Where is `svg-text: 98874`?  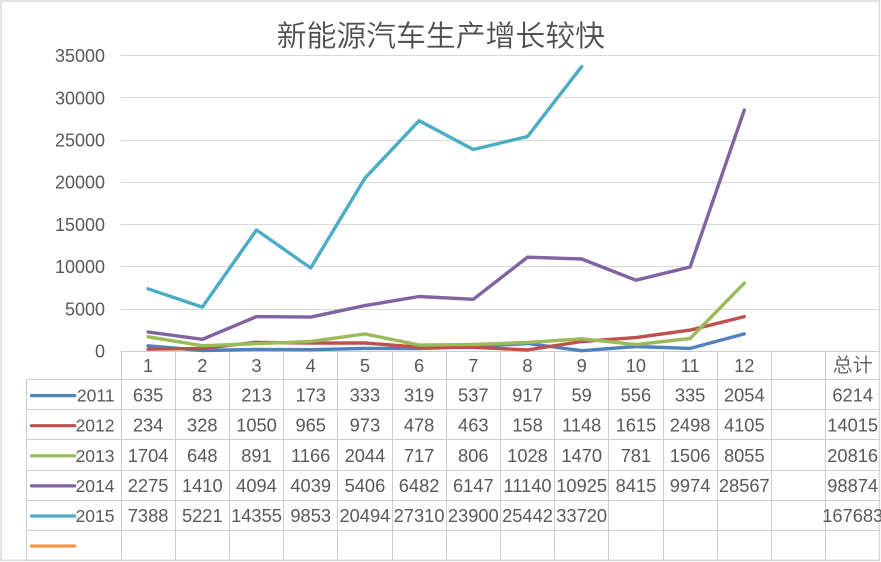
svg-text: 98874 is located at coordinates (852, 485).